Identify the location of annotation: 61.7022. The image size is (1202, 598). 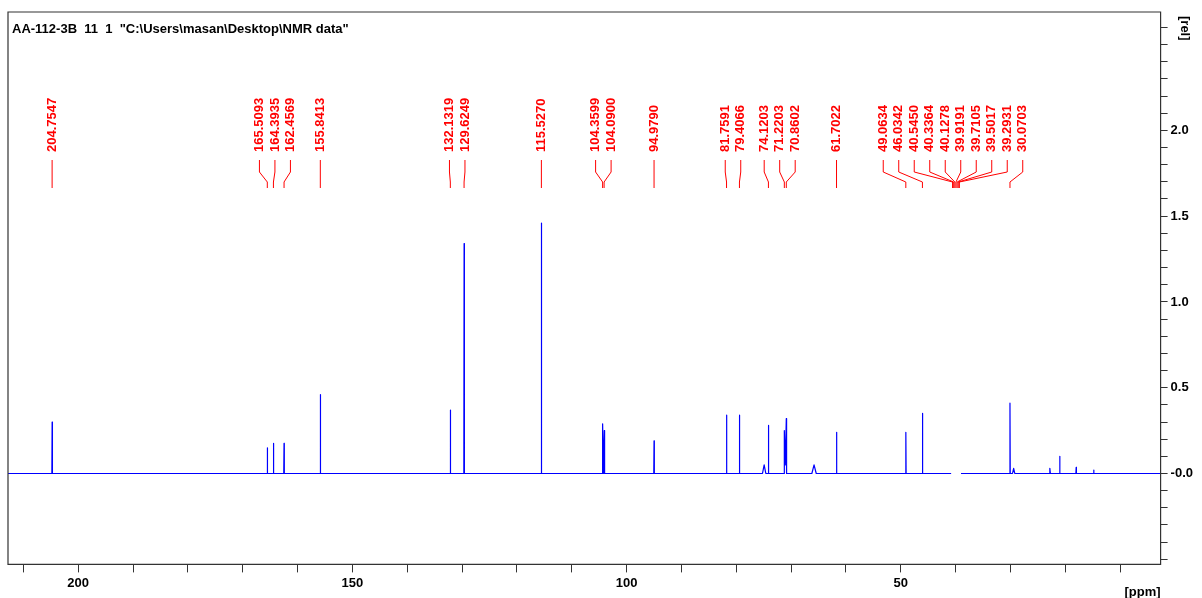
(836, 128).